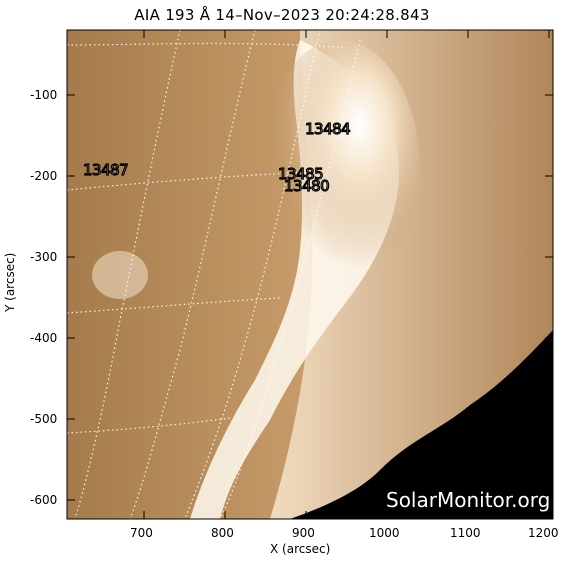  What do you see at coordinates (543, 533) in the screenshot?
I see `x-tick-label: 1200` at bounding box center [543, 533].